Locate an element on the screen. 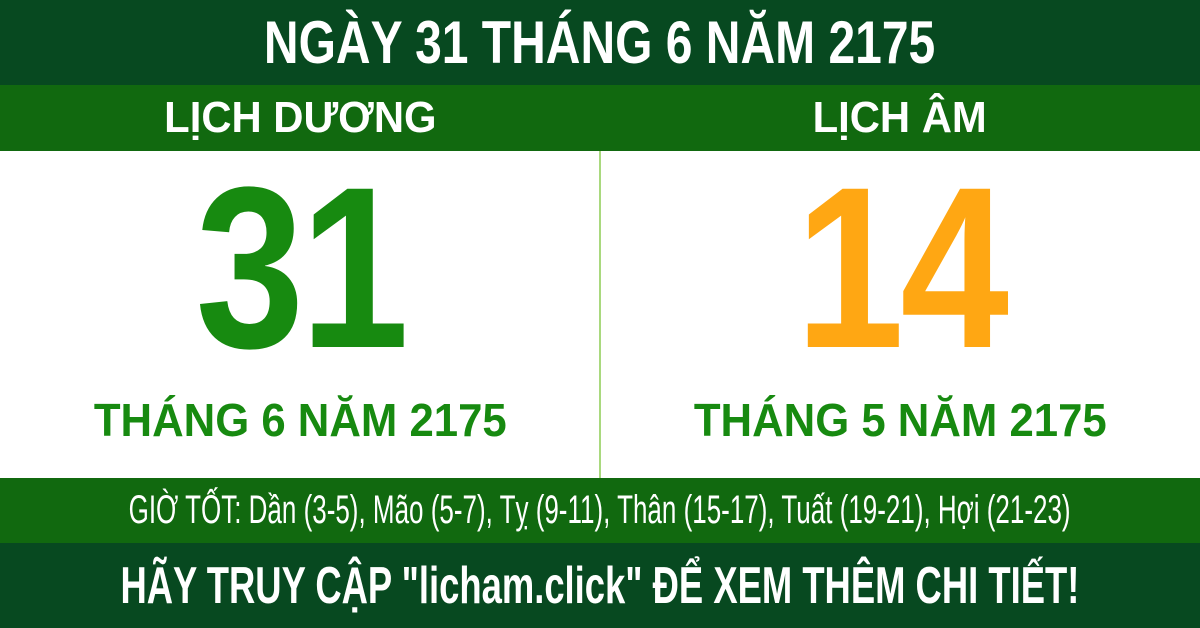  column-divider is located at coordinates (600, 314).